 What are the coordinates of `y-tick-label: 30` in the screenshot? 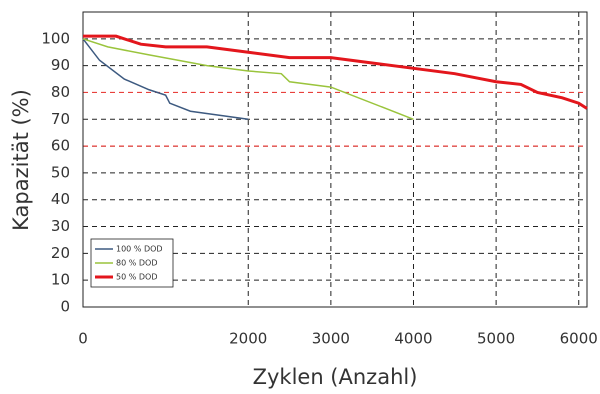 It's located at (60, 226).